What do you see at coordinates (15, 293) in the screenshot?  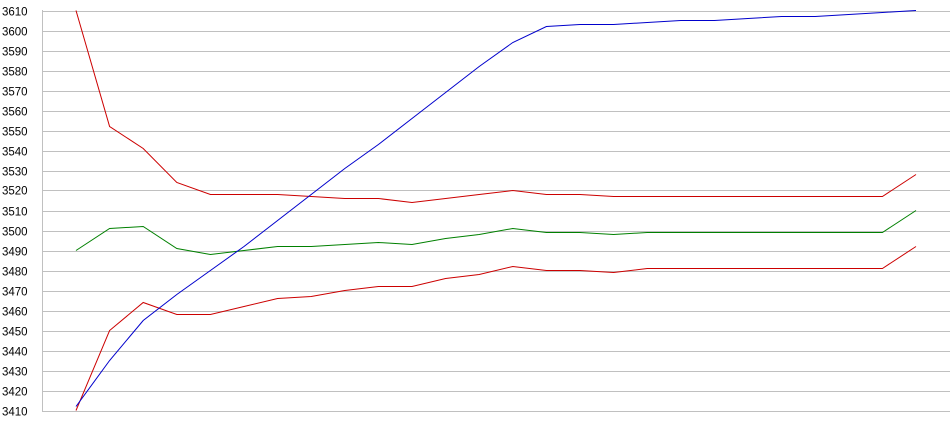 I see `y-tick-label: 3470` at bounding box center [15, 293].